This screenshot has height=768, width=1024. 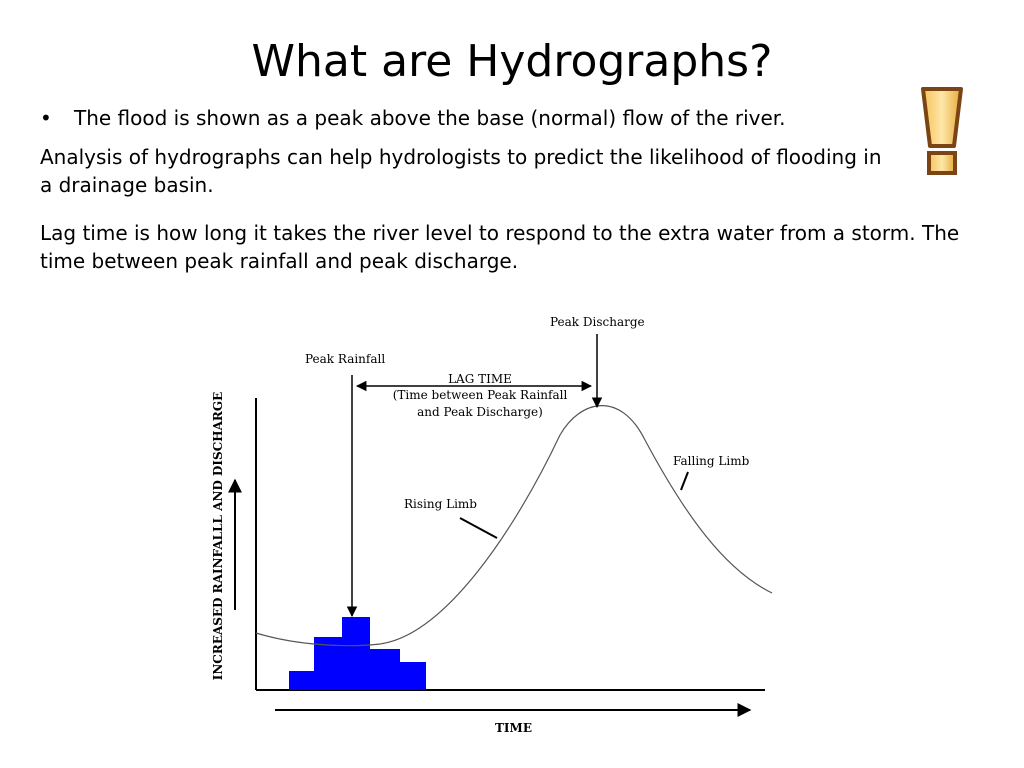 I want to click on y-axis-label: INCREASED RAINFALLL AND DISCHARGE, so click(x=218, y=536).